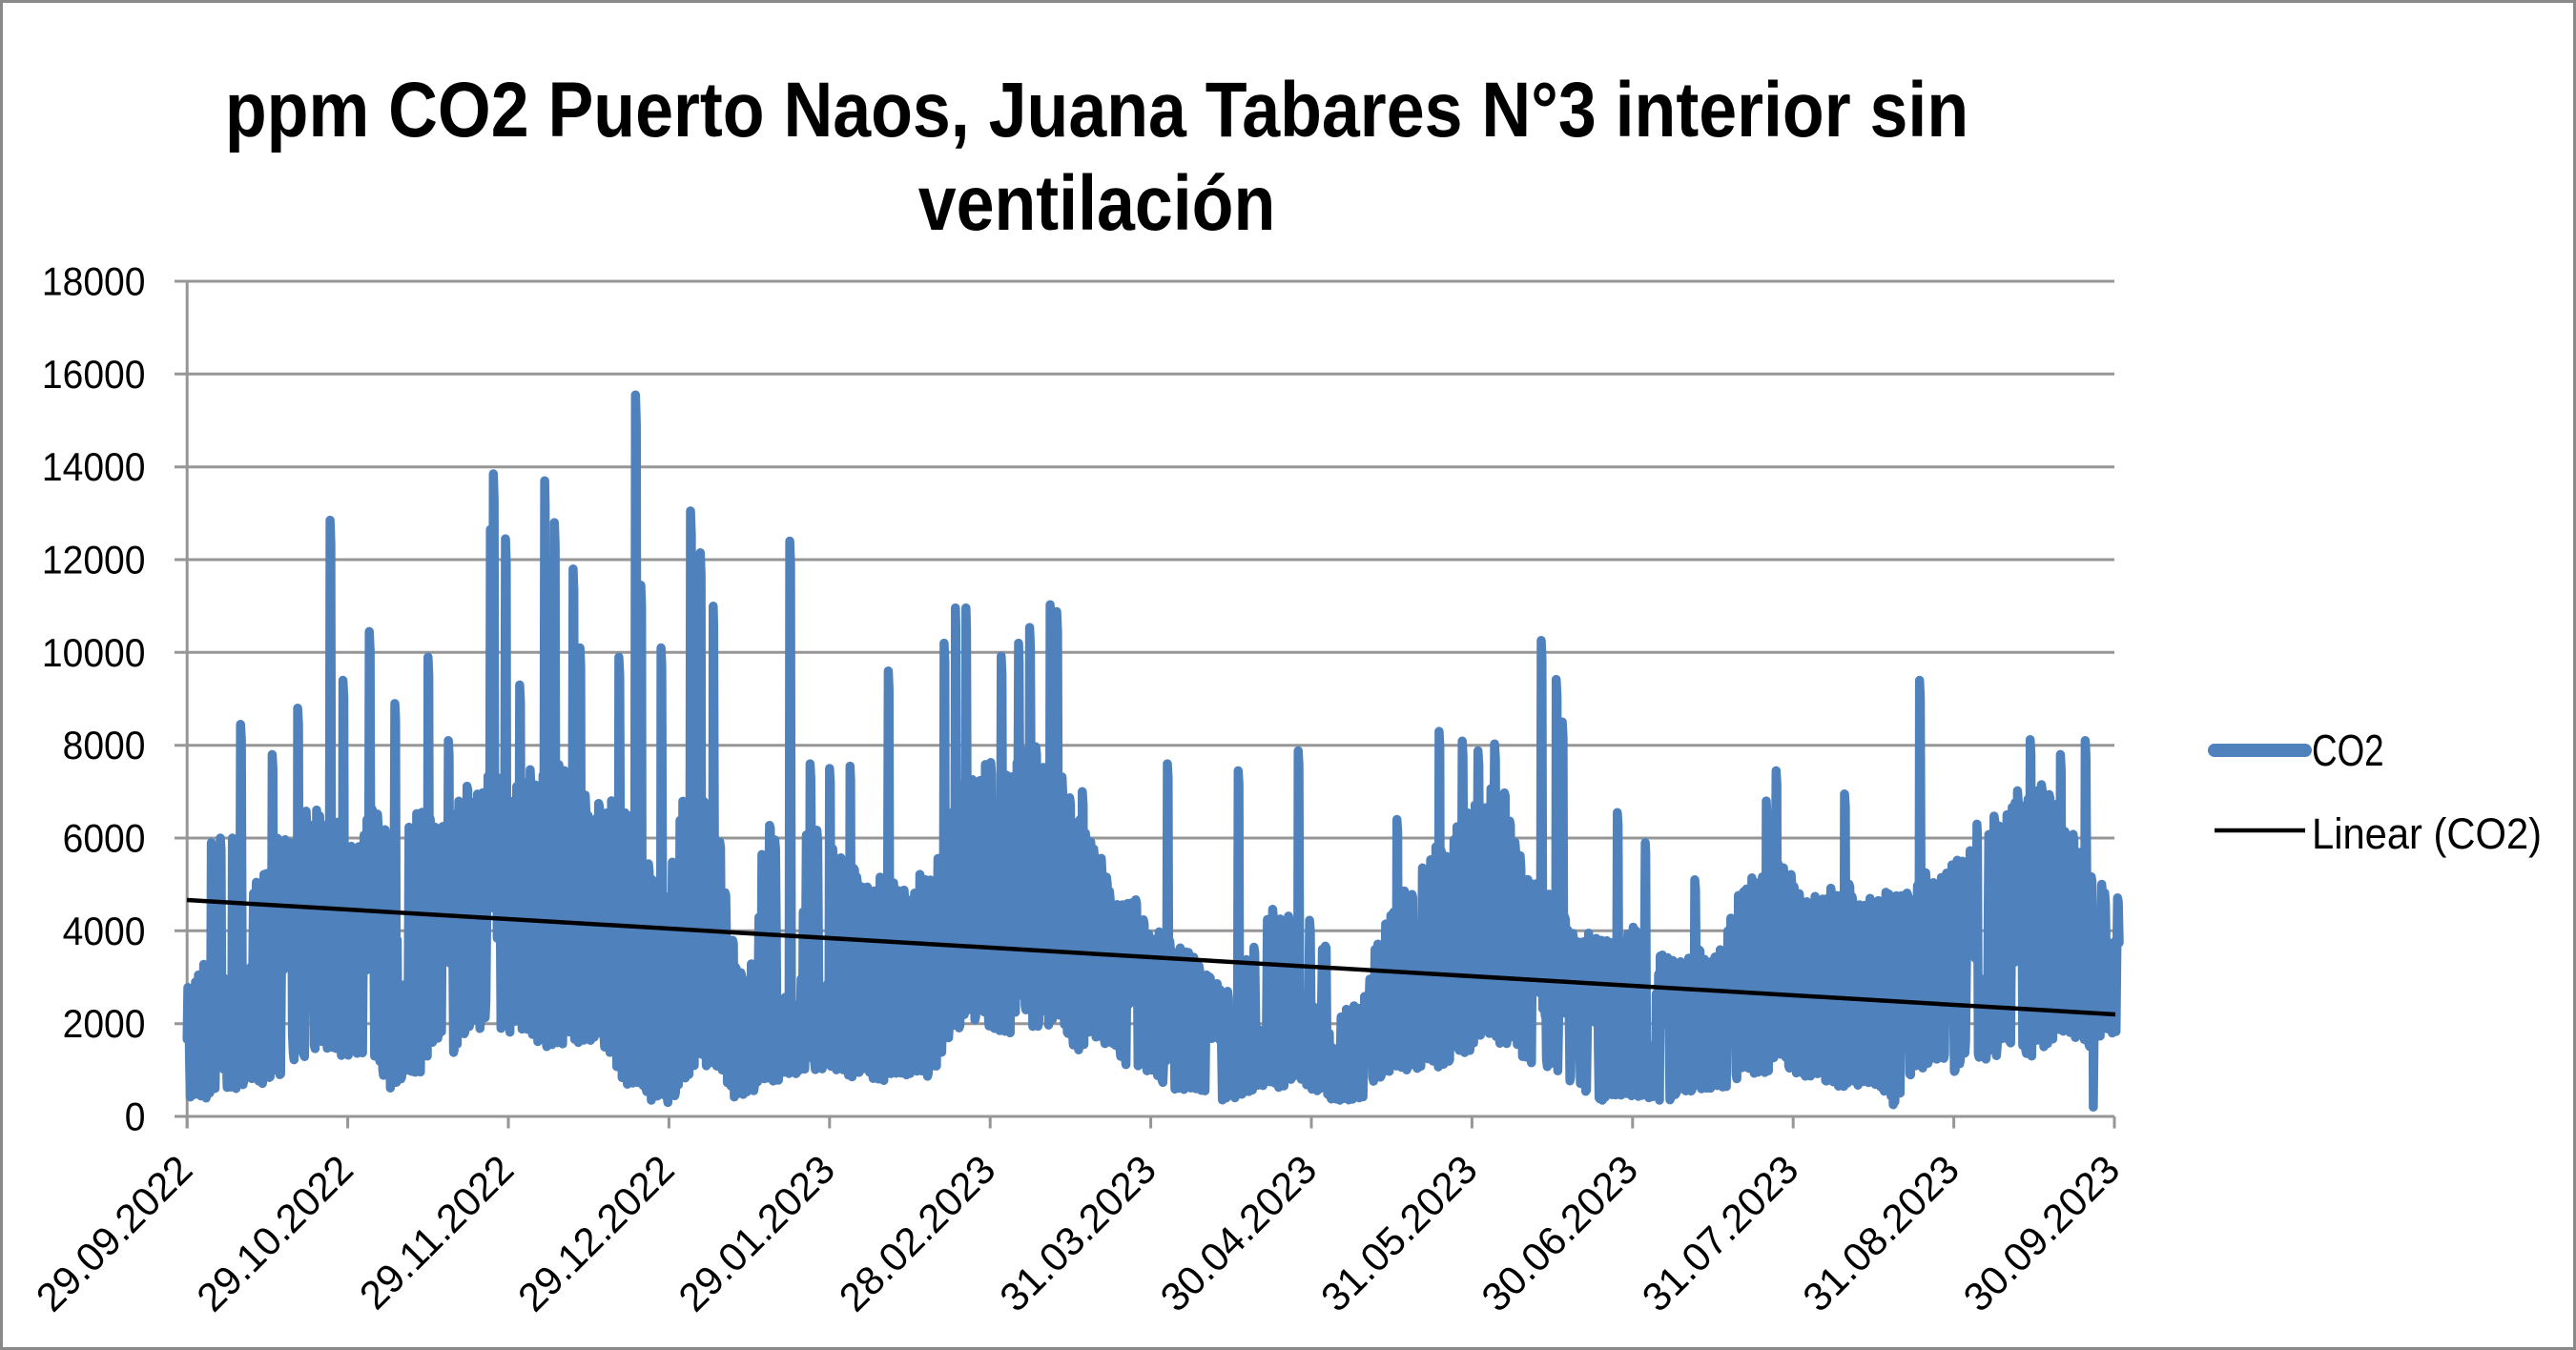 The height and width of the screenshot is (1350, 2576). What do you see at coordinates (135, 1116) in the screenshot?
I see `svg-text: 0` at bounding box center [135, 1116].